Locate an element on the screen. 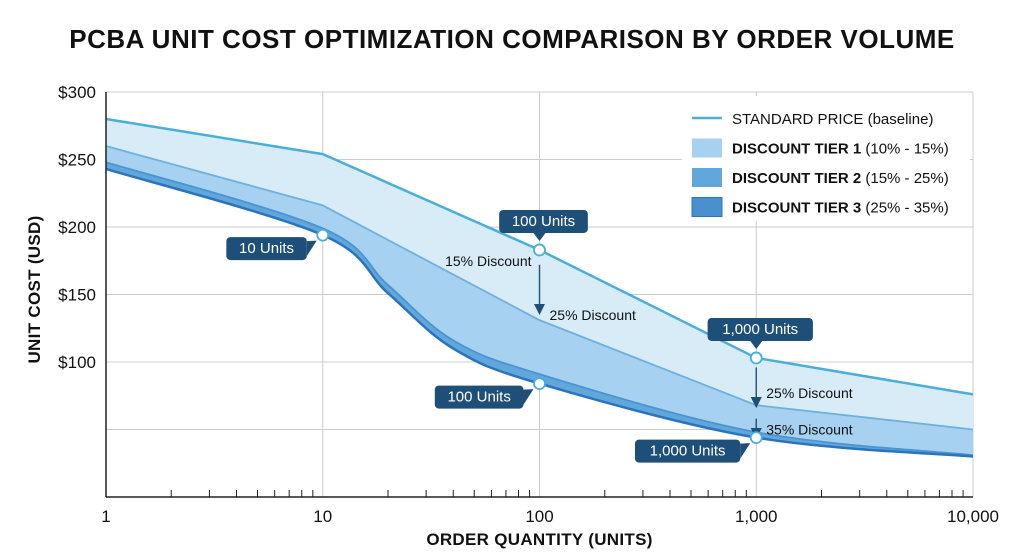 This screenshot has height=559, width=1024. callout-label: 10 Units is located at coordinates (266, 248).